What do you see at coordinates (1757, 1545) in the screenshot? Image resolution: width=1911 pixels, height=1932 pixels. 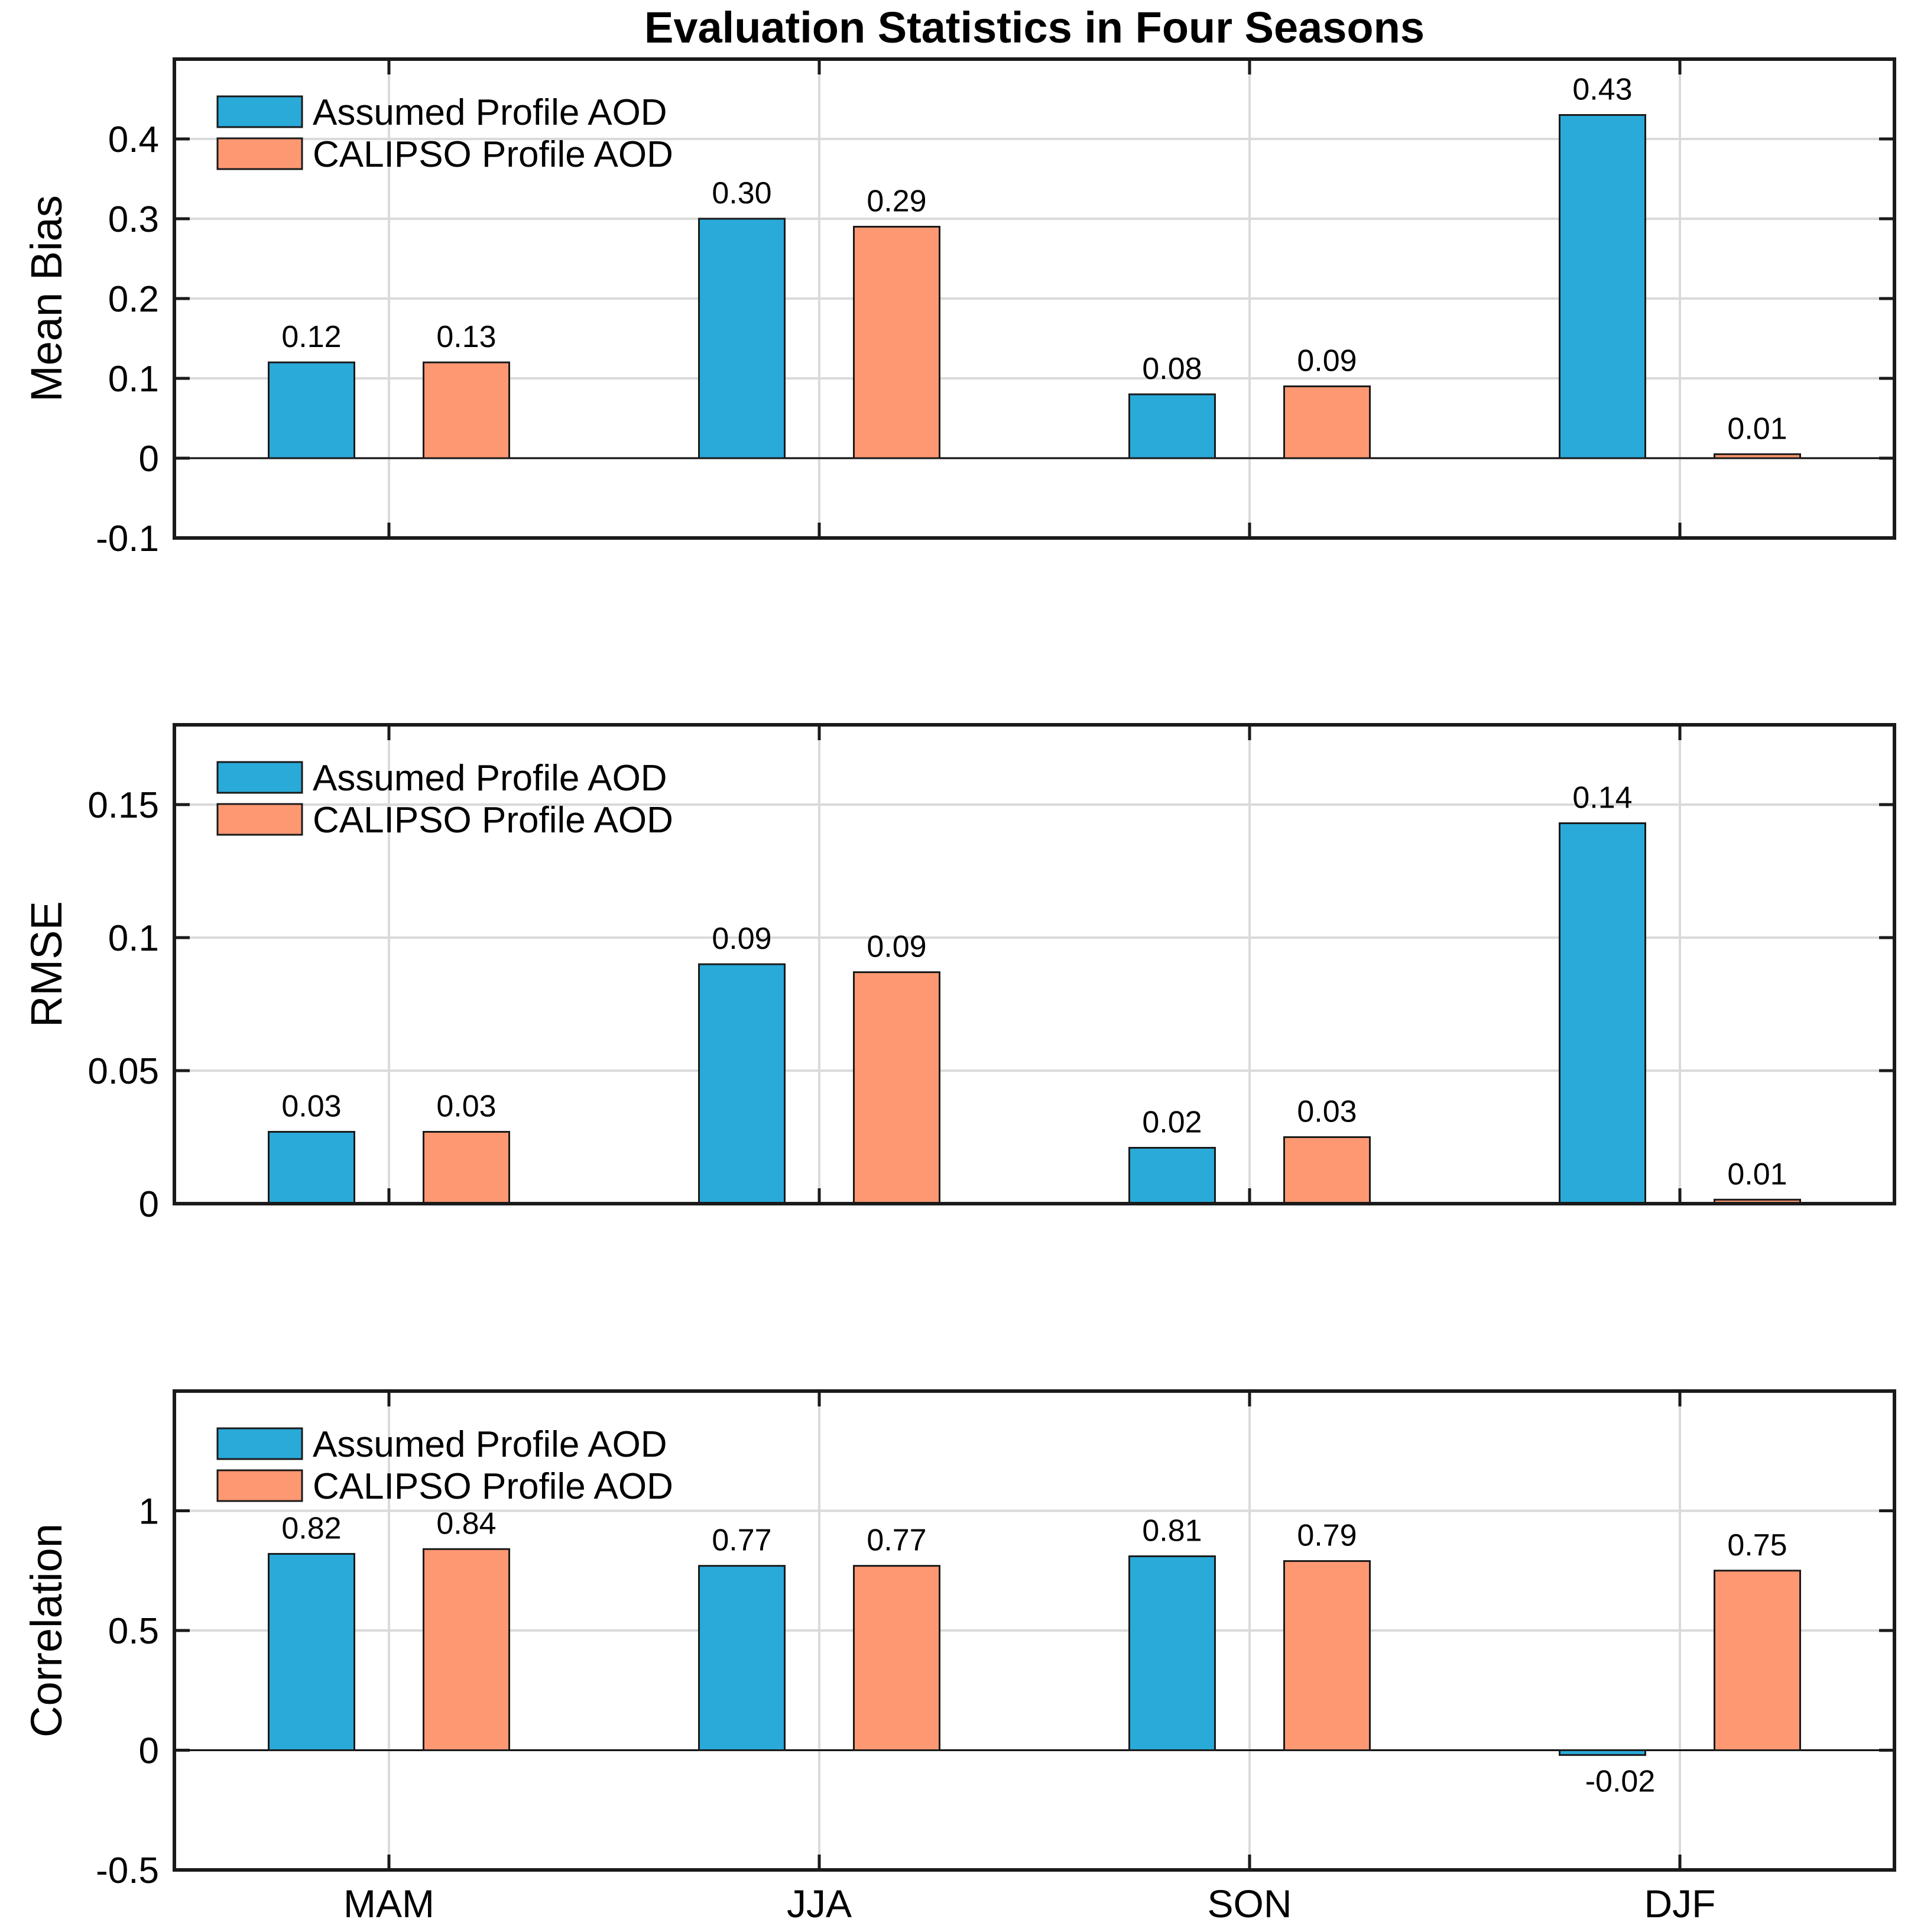 I see `data-label: 0.75` at bounding box center [1757, 1545].